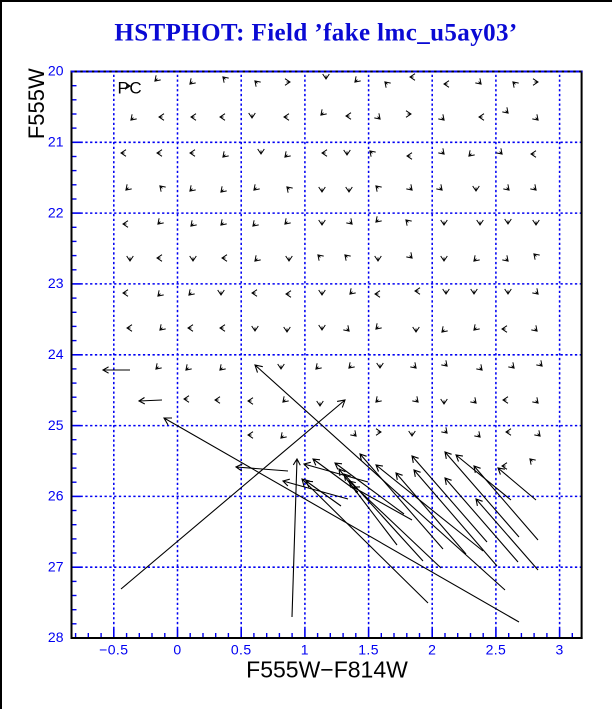  What do you see at coordinates (113, 650) in the screenshot?
I see `svg-text: −0.5` at bounding box center [113, 650].